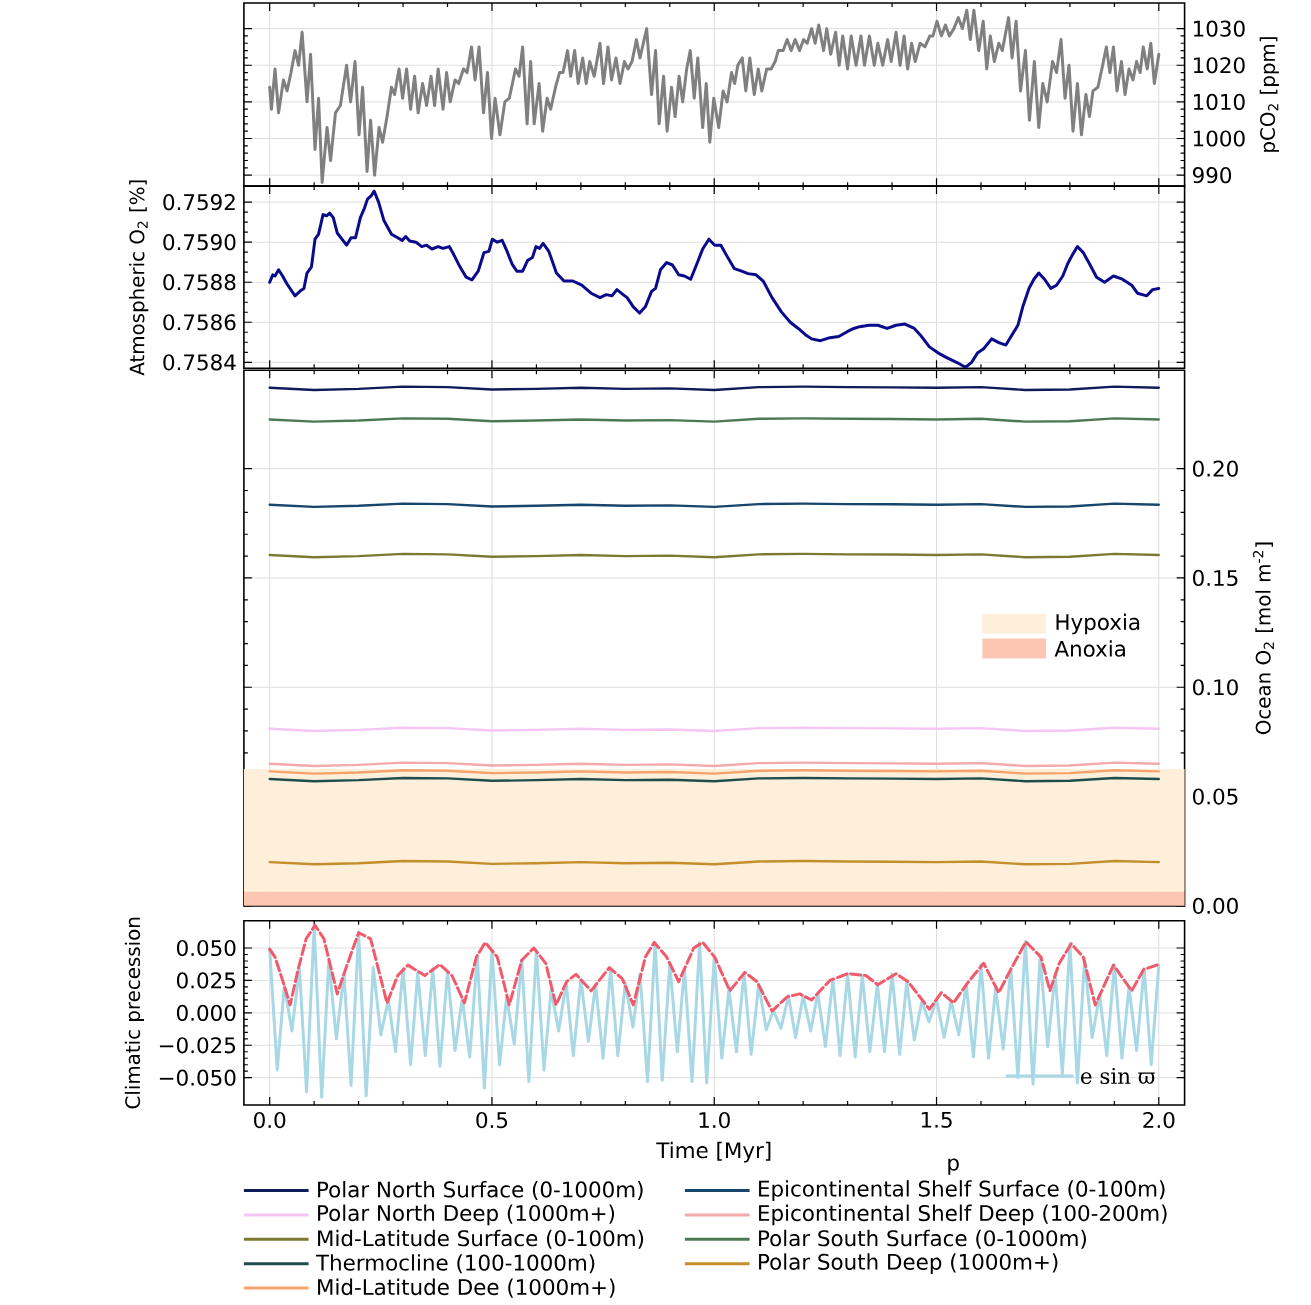 Image resolution: width=1311 pixels, height=1305 pixels. What do you see at coordinates (1219, 101) in the screenshot?
I see `y-tick-label: 1010` at bounding box center [1219, 101].